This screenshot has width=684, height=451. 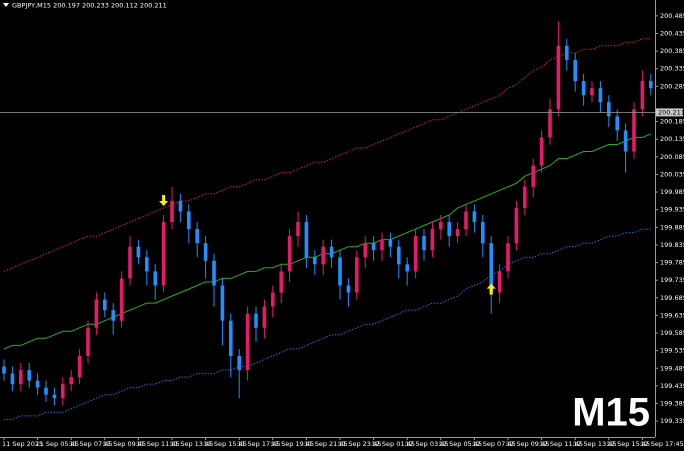 I want to click on y-tick-label: 200.435, so click(x=672, y=33).